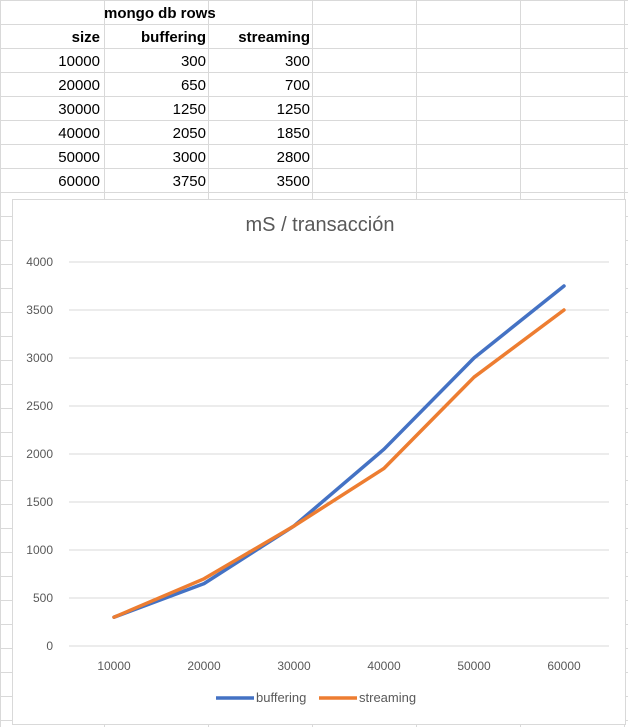  What do you see at coordinates (49, 646) in the screenshot?
I see `y-tick-label: 0` at bounding box center [49, 646].